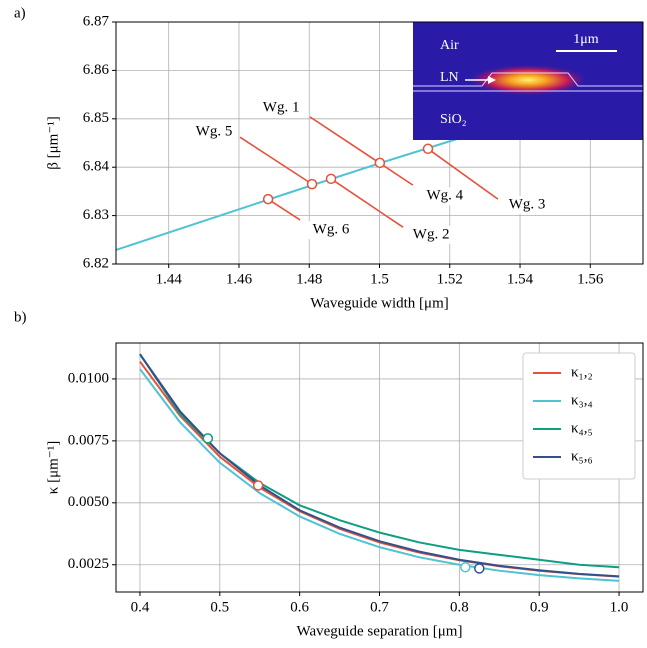 This screenshot has height=648, width=647. Describe the element at coordinates (459, 607) in the screenshot. I see `x-tick-label: 0.8` at that location.